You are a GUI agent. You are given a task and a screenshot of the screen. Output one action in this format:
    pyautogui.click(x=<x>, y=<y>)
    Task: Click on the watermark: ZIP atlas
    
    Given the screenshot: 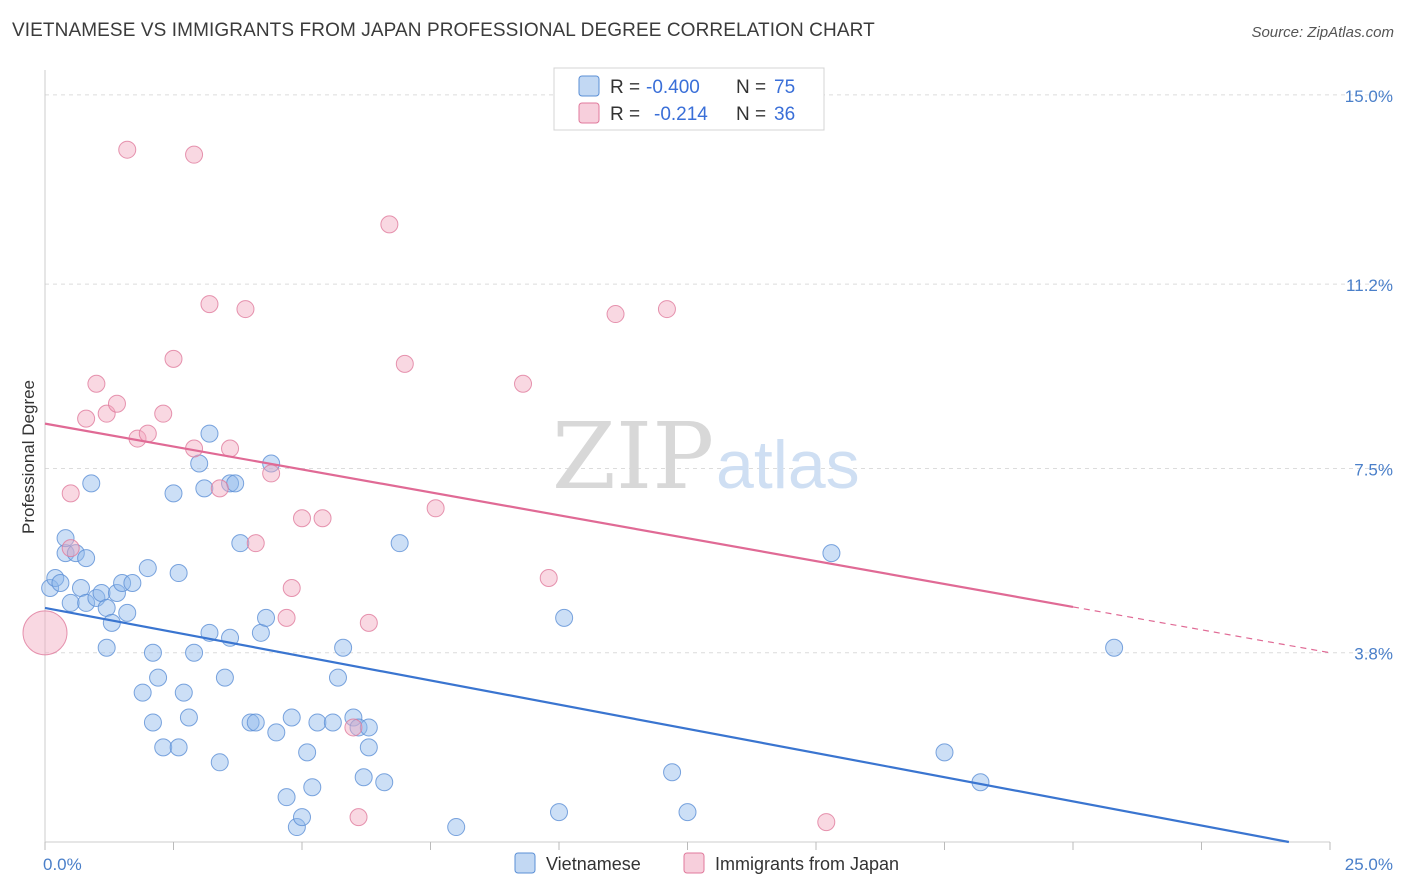 What is the action you would take?
    pyautogui.click(x=706, y=456)
    